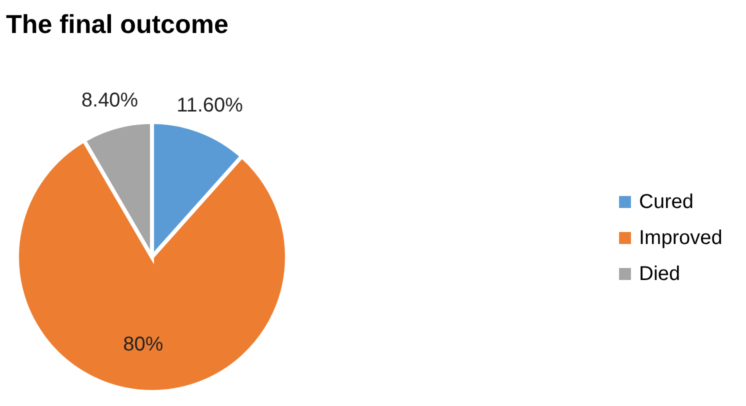 This screenshot has height=406, width=746. What do you see at coordinates (659, 274) in the screenshot?
I see `legend-label: Died` at bounding box center [659, 274].